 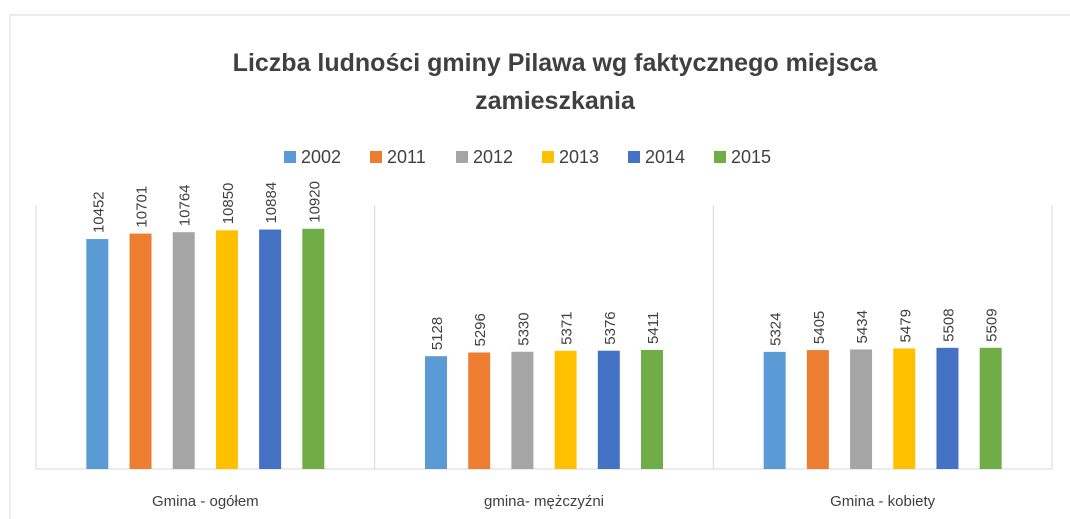 I want to click on value-label: 10850, so click(x=228, y=204).